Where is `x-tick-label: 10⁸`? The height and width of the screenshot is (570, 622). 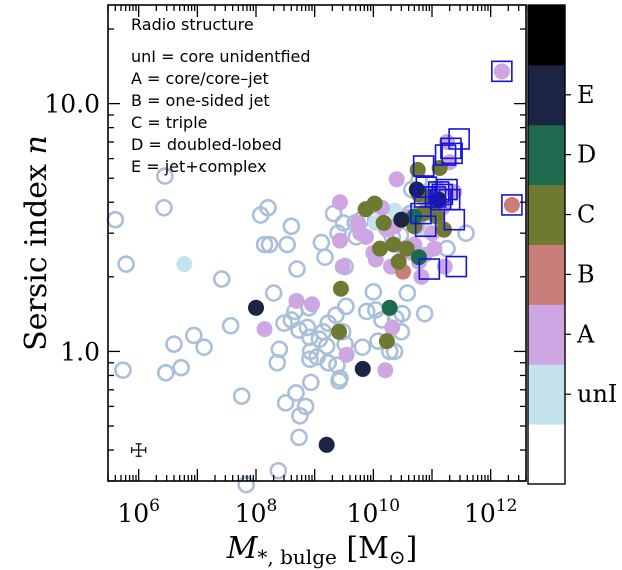 x-tick-label: 10⁸ is located at coordinates (256, 512).